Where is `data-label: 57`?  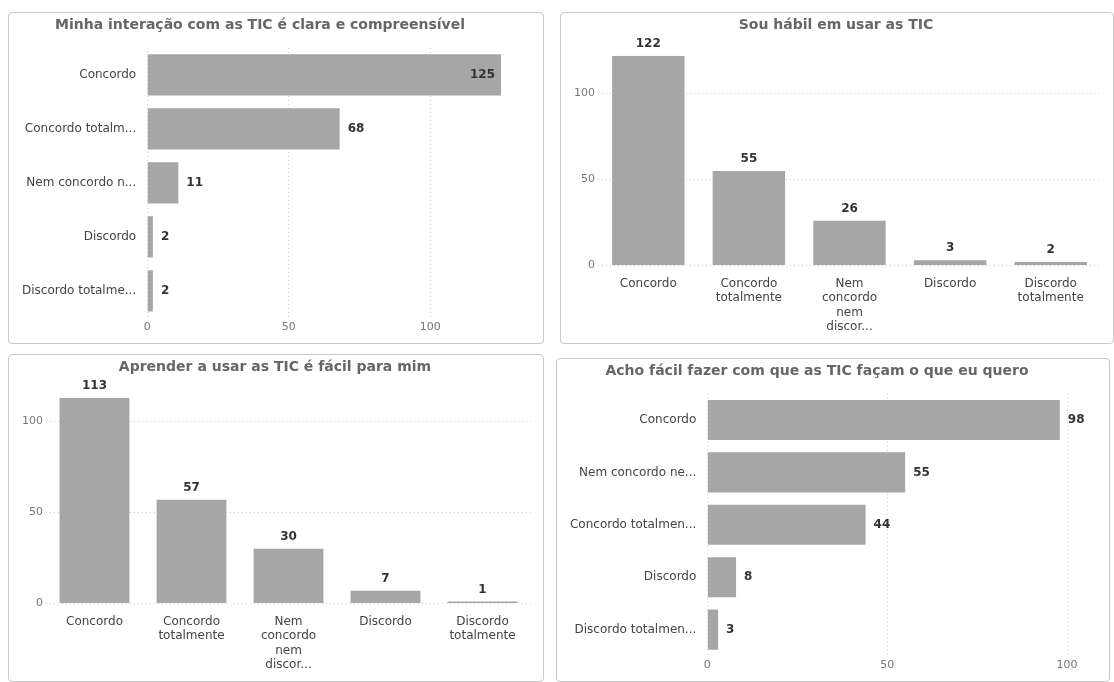 data-label: 57 is located at coordinates (191, 486).